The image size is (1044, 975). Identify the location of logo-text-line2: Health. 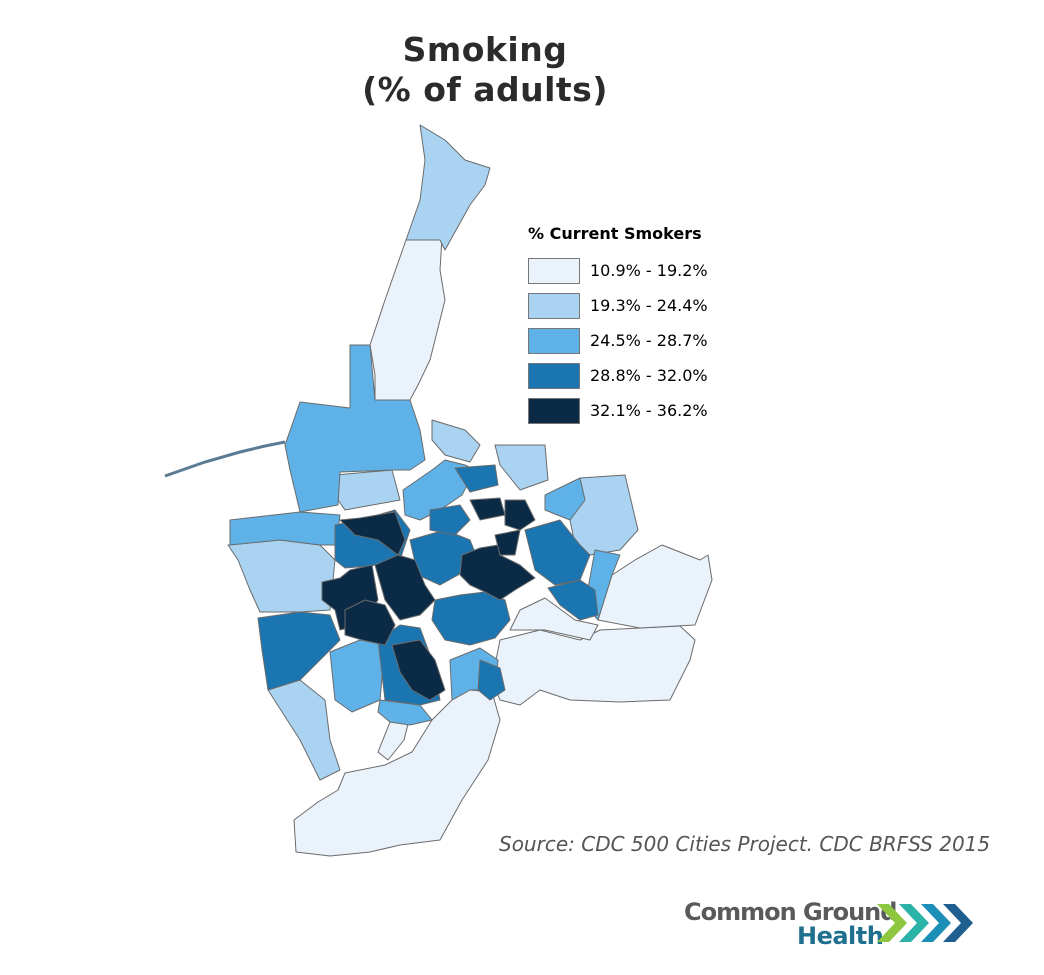
(840, 936).